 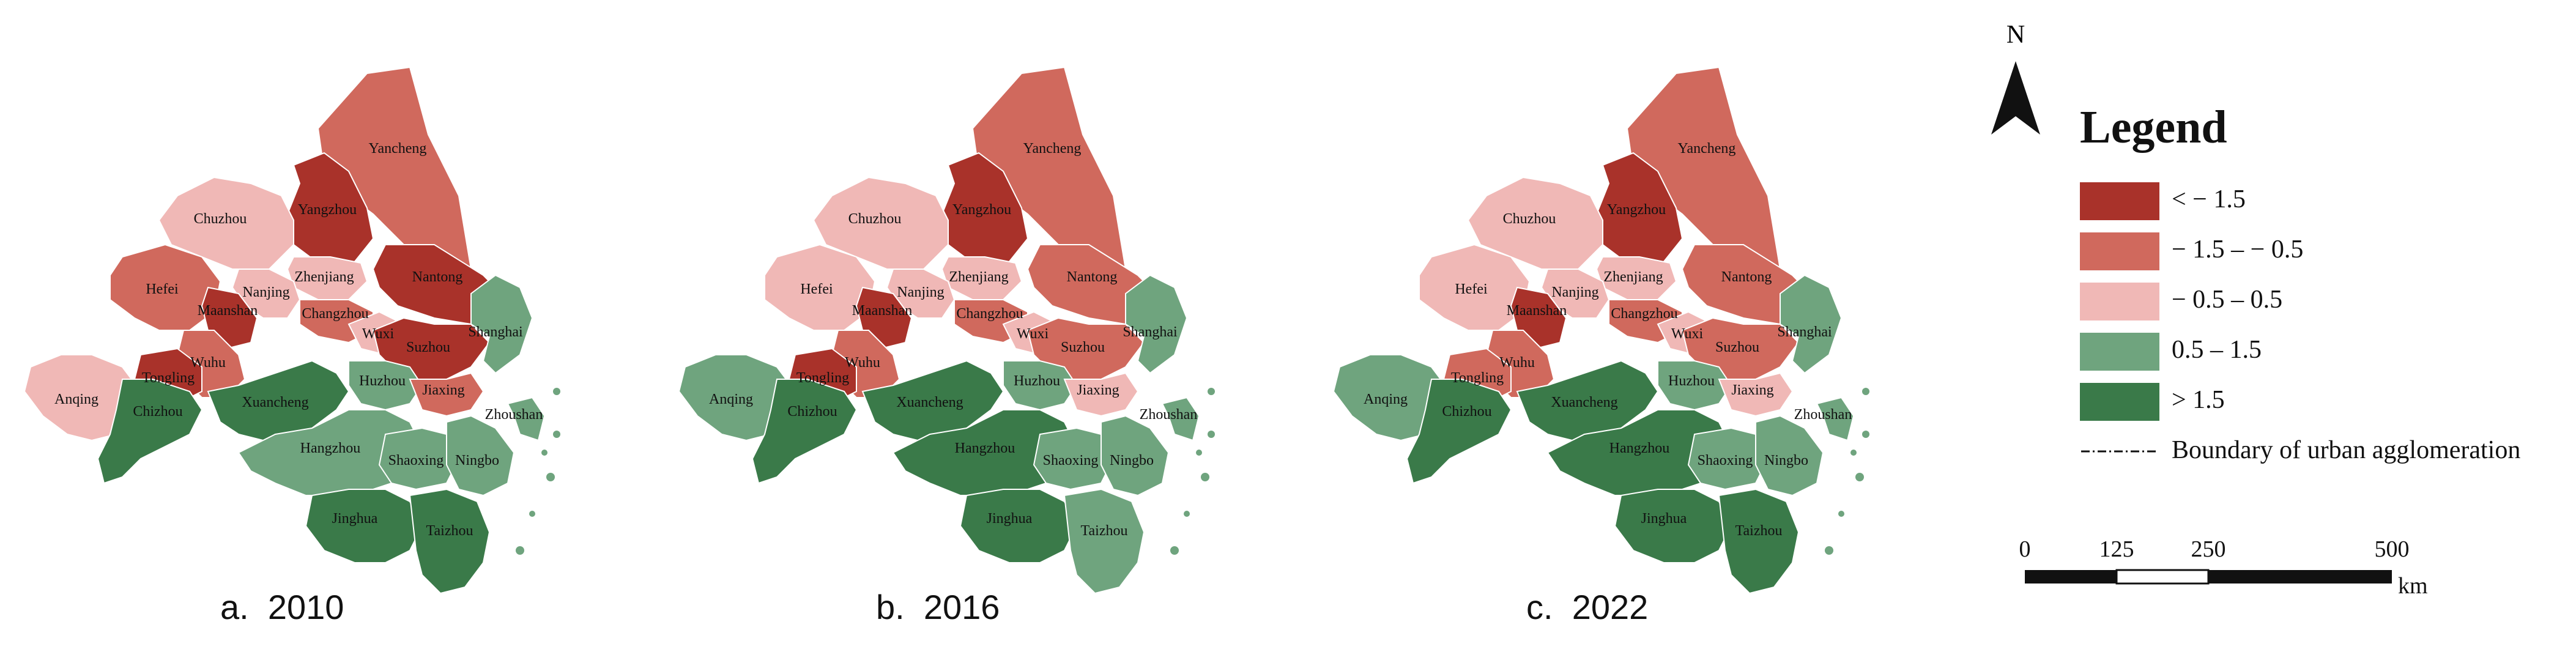 What do you see at coordinates (2025, 549) in the screenshot?
I see `scale-tick-label: 0` at bounding box center [2025, 549].